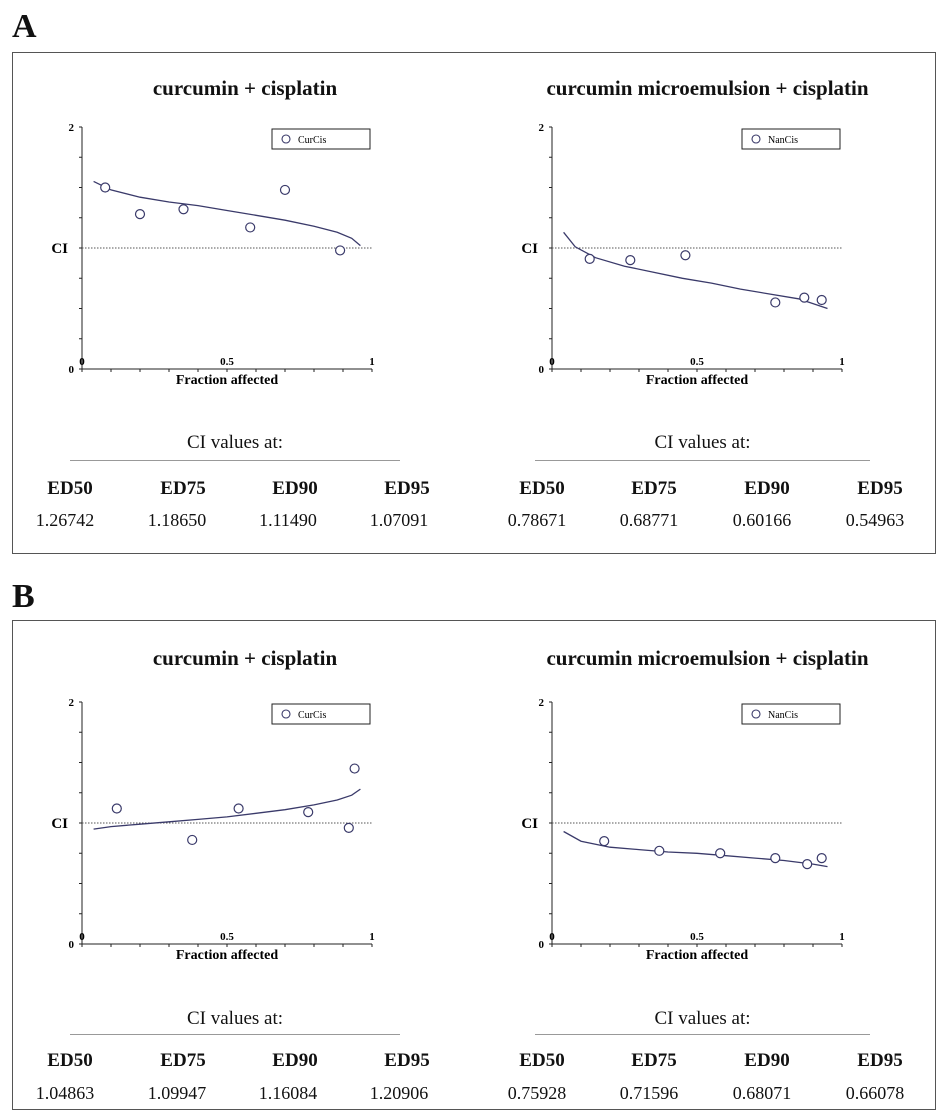 This screenshot has width=939, height=1113. I want to click on x-axis-label: Fraction affected, so click(227, 955).